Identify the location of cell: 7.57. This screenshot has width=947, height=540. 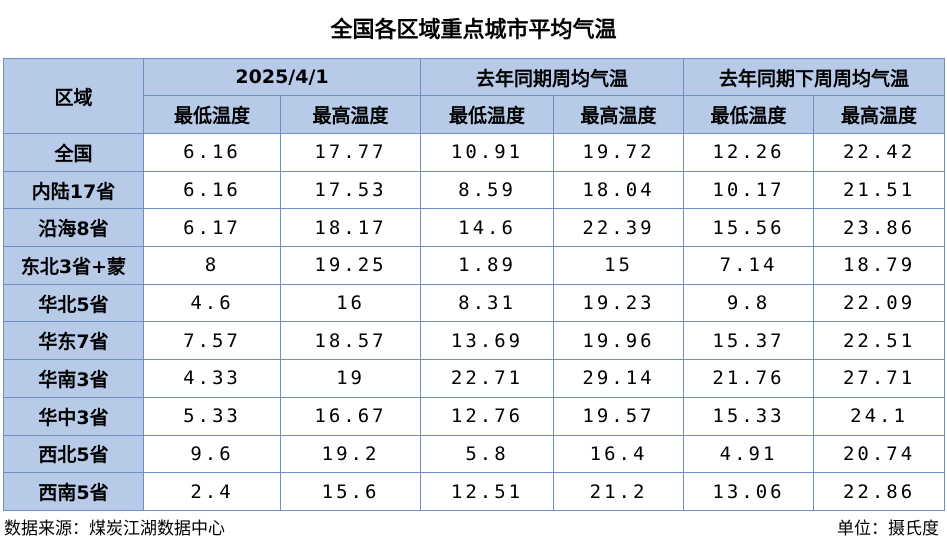
(212, 341).